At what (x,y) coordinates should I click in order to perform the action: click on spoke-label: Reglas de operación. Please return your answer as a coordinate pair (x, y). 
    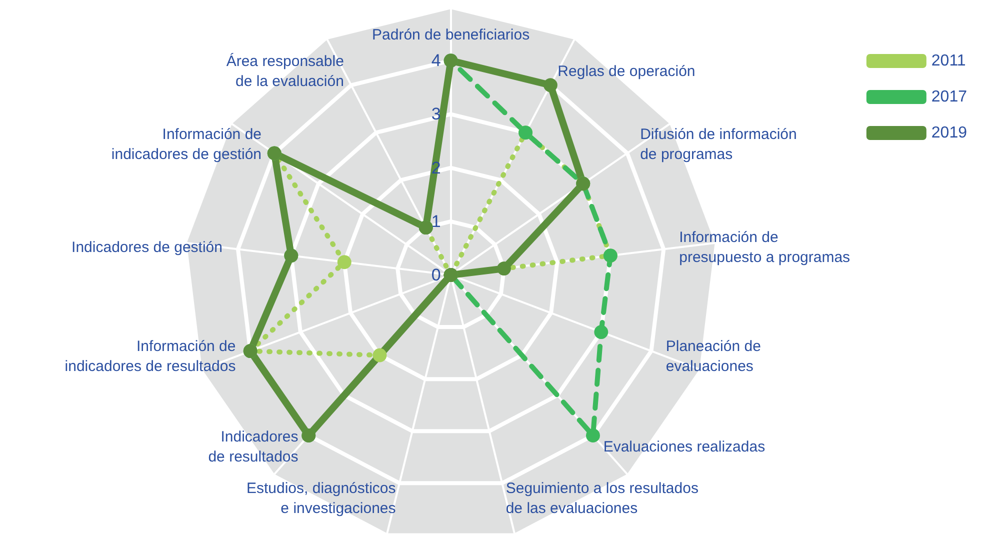
    Looking at the image, I should click on (627, 71).